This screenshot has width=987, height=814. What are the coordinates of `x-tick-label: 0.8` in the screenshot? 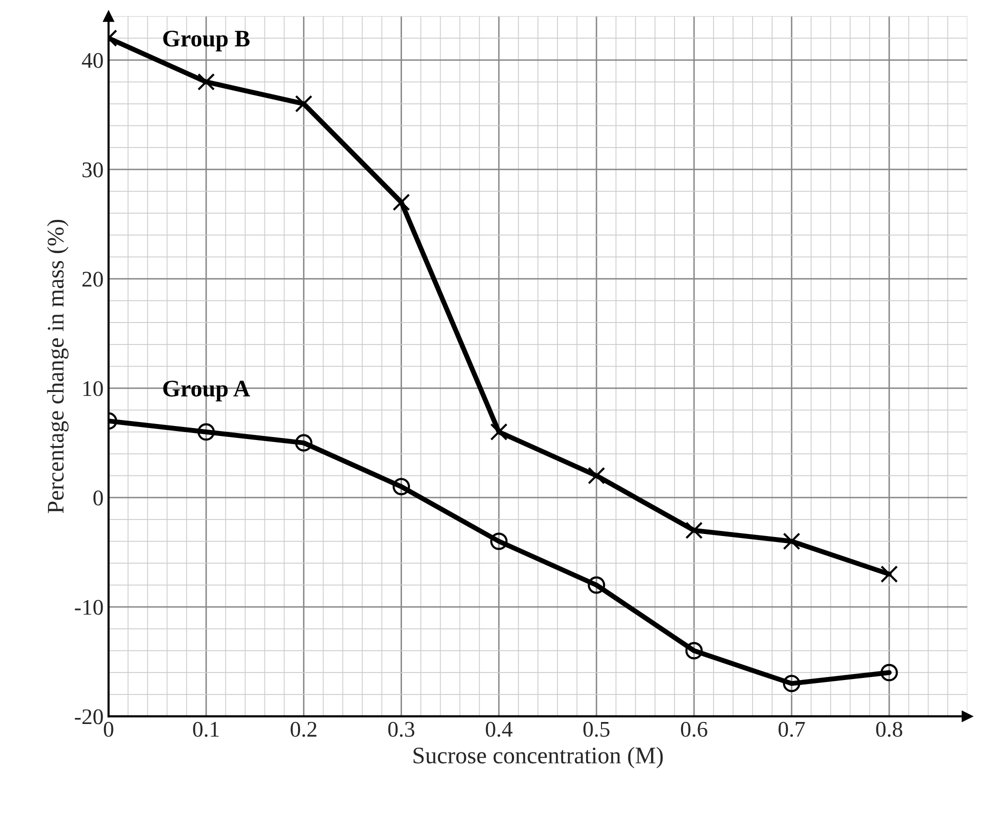 It's located at (889, 729).